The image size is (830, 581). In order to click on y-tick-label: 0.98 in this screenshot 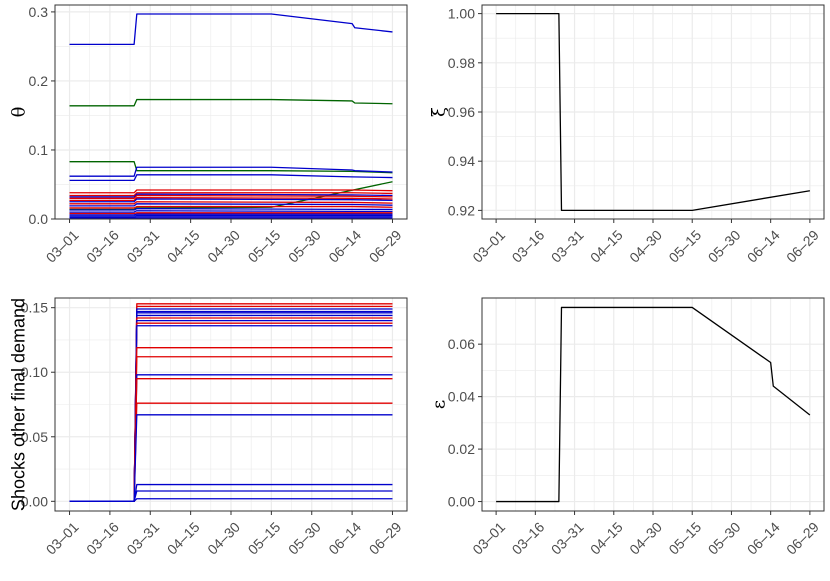, I will do `click(461, 63)`.